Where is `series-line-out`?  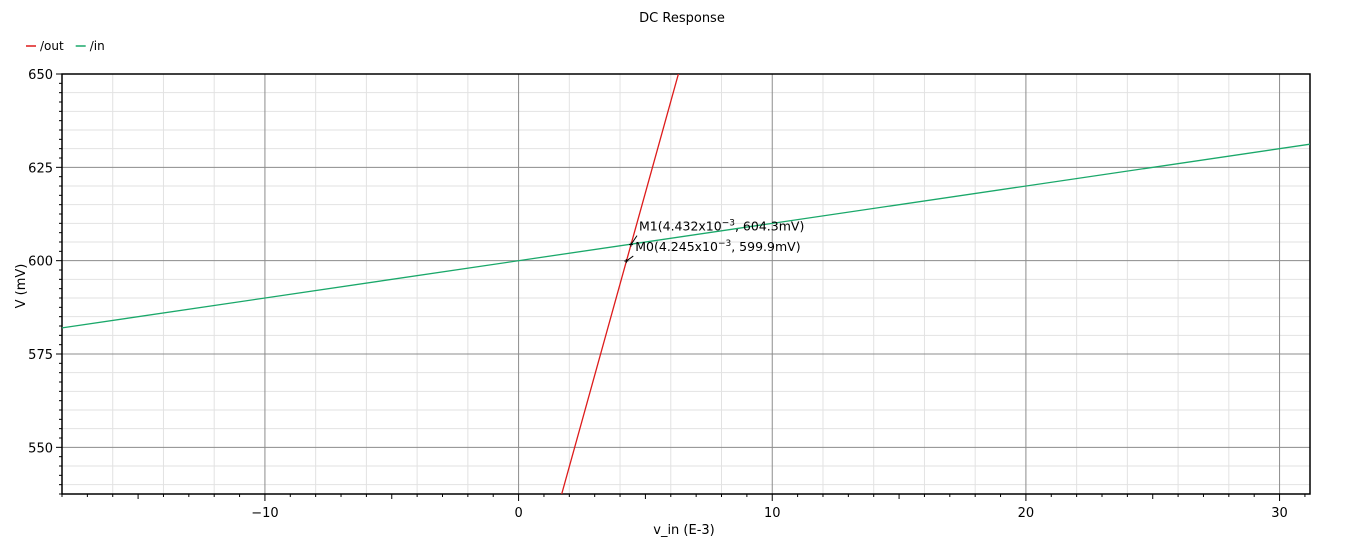 series-line-out is located at coordinates (620, 284).